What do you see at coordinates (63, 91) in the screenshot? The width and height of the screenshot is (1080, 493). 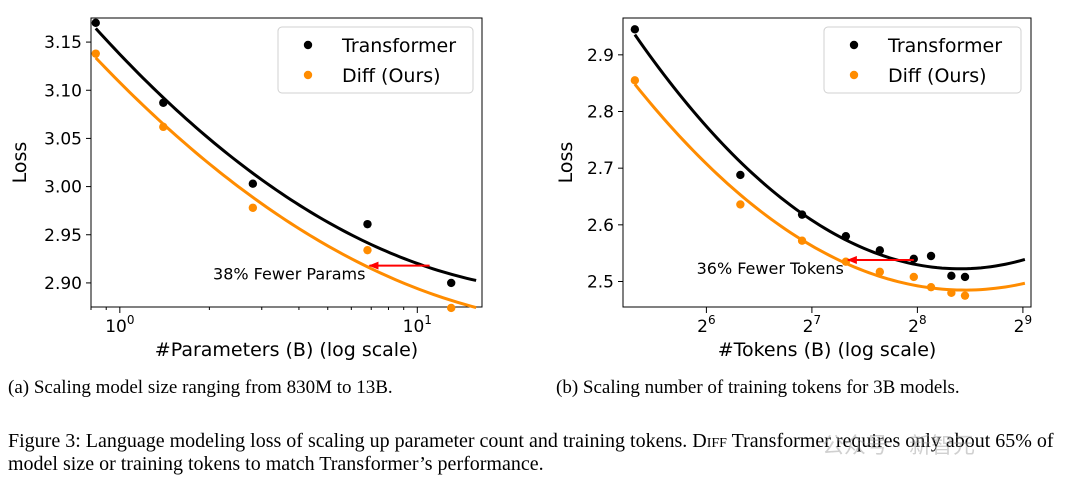 I see `y-tick-label: 3.10` at bounding box center [63, 91].